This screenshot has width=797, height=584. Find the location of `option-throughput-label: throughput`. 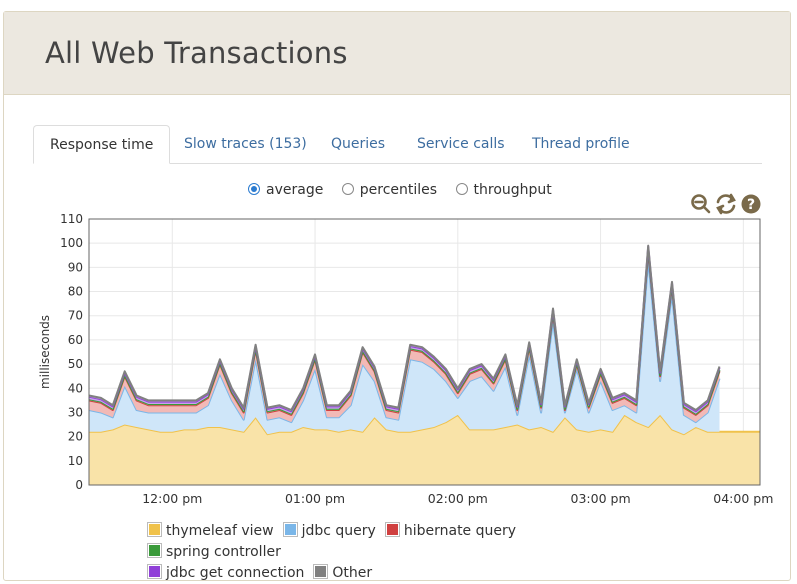

option-throughput-label: throughput is located at coordinates (512, 190).